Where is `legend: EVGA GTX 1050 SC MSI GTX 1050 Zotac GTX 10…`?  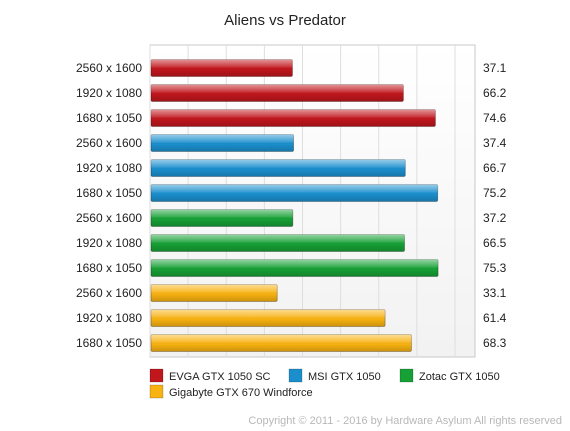 legend: EVGA GTX 1050 SC MSI GTX 1050 Zotac GTX 10… is located at coordinates (324, 383).